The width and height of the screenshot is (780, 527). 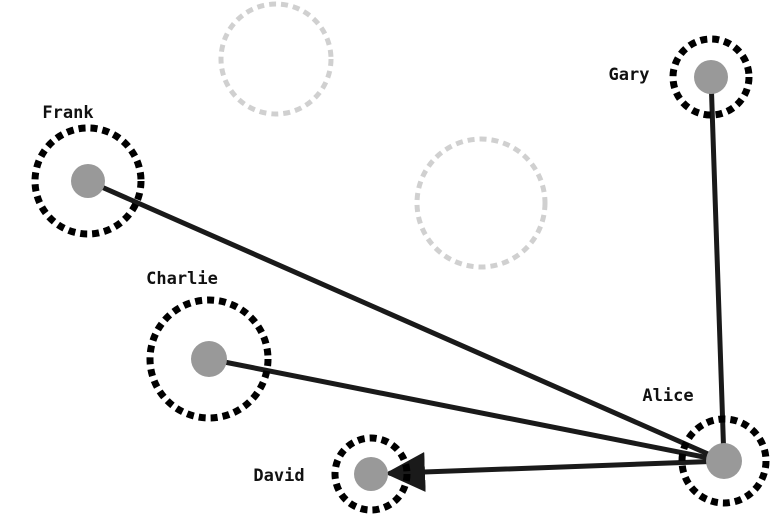 What do you see at coordinates (278, 476) in the screenshot?
I see `node-david-label: David` at bounding box center [278, 476].